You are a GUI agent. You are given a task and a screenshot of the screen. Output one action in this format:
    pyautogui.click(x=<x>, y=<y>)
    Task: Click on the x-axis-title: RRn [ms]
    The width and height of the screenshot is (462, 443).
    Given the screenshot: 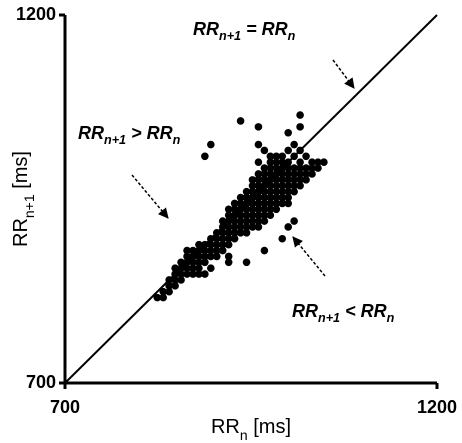 What is the action you would take?
    pyautogui.click(x=251, y=429)
    